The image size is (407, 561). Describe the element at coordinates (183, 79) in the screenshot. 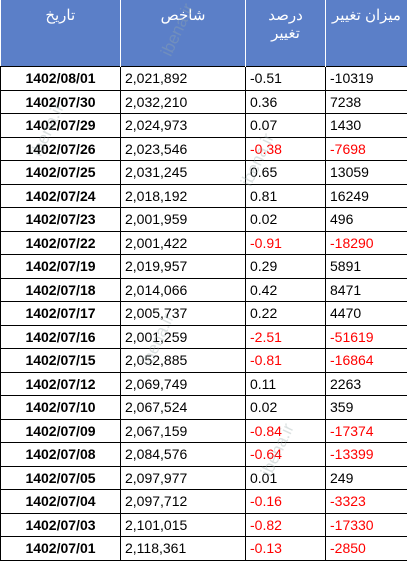

I see `value-cell: 2,021,892` at that location.